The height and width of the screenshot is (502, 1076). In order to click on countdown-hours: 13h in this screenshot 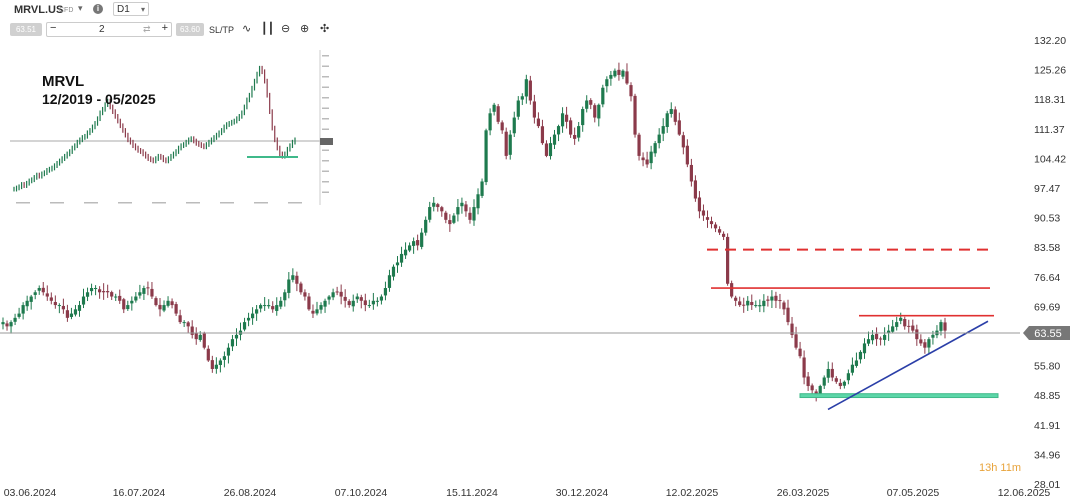, I will do `click(988, 468)`.